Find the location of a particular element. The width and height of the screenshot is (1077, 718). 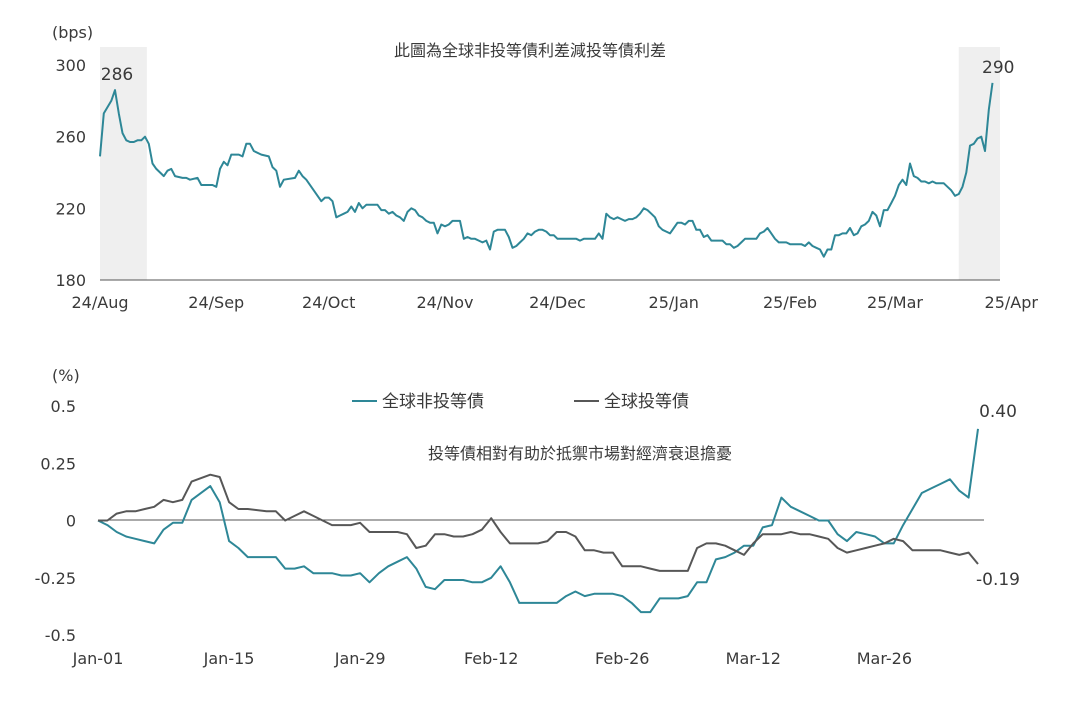

x-tick-label: 25/Jan is located at coordinates (674, 302).